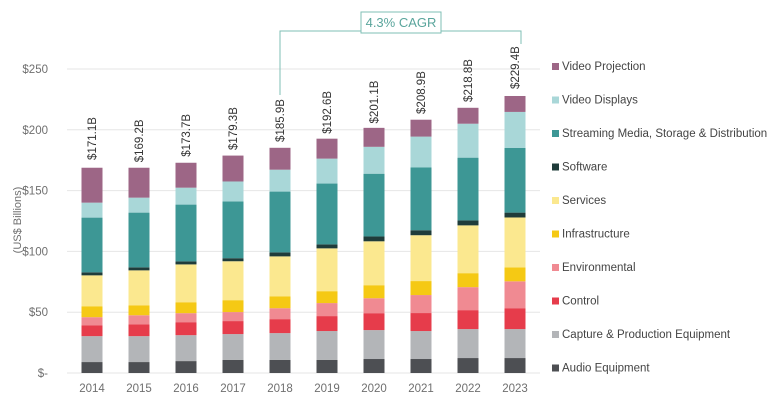  I want to click on x-tick-label: 2018, so click(280, 389).